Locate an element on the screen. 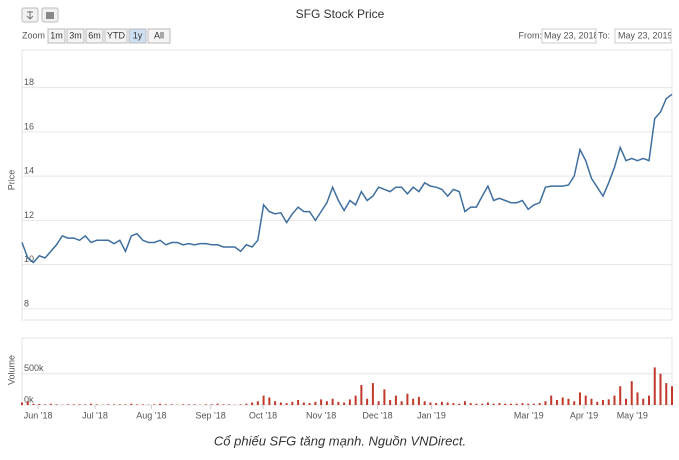  y-tick-label: 500k is located at coordinates (34, 368).